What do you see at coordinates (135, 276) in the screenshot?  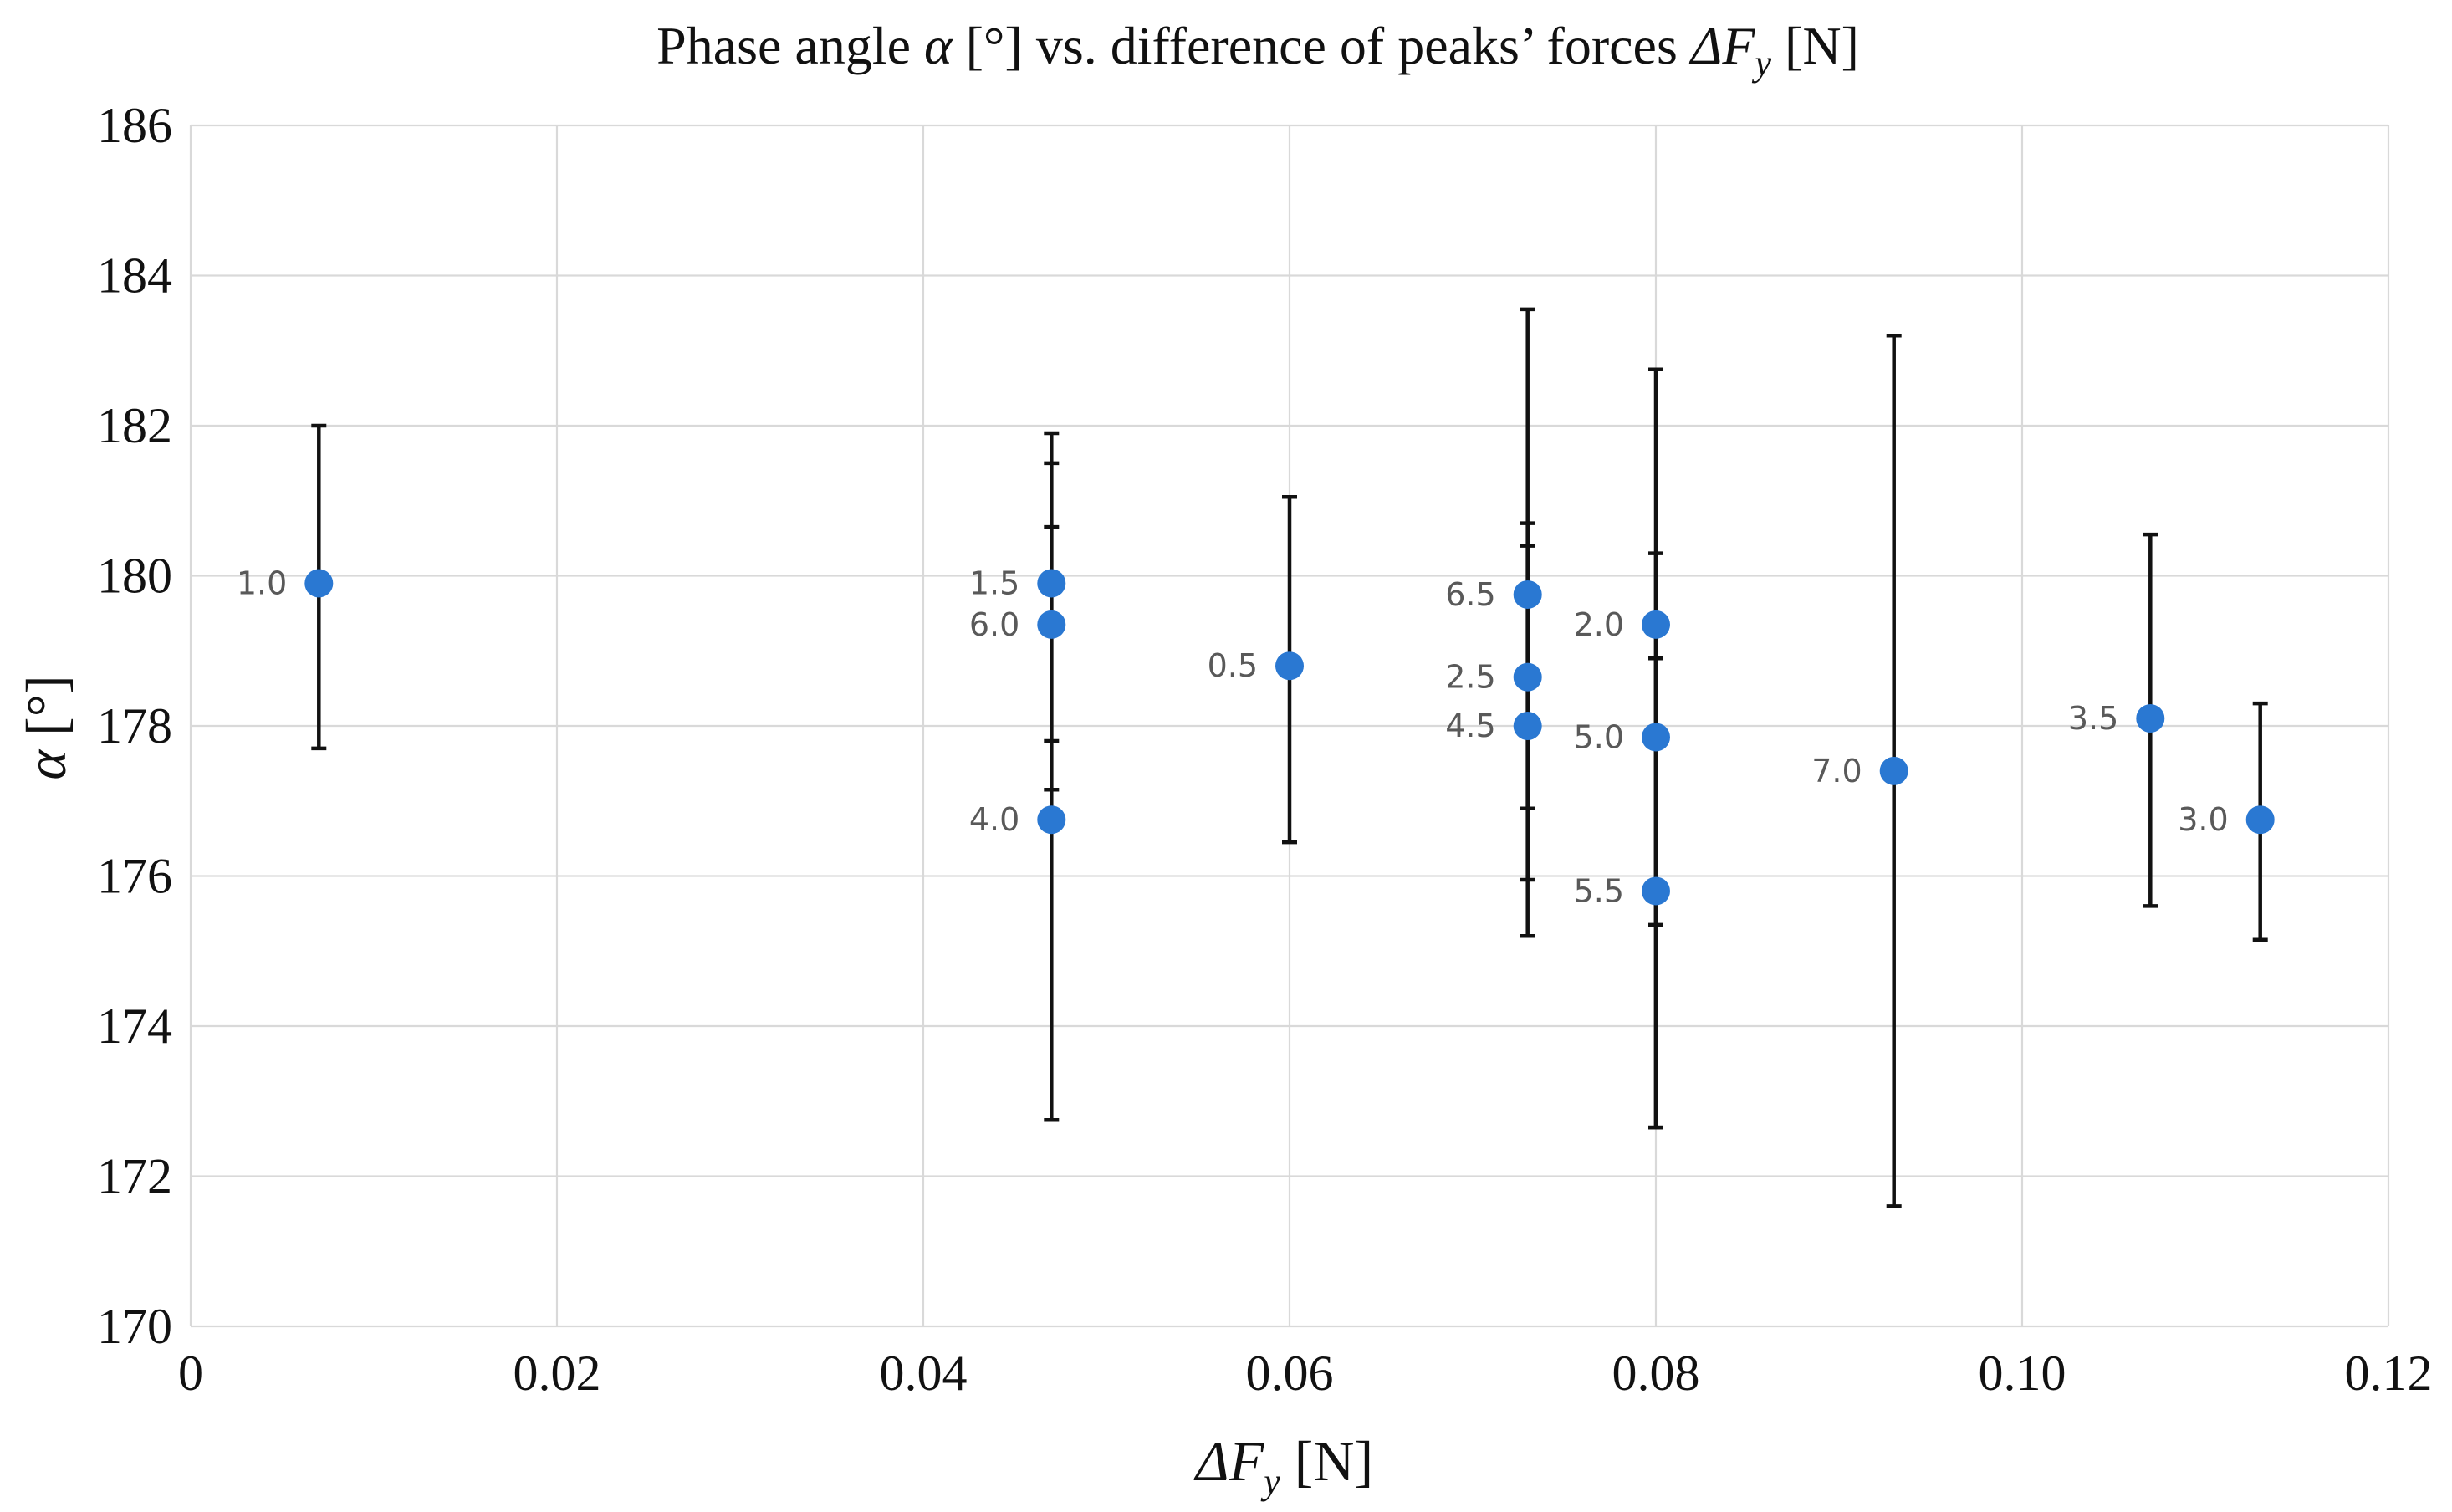 I see `y-tick-label: 184` at bounding box center [135, 276].